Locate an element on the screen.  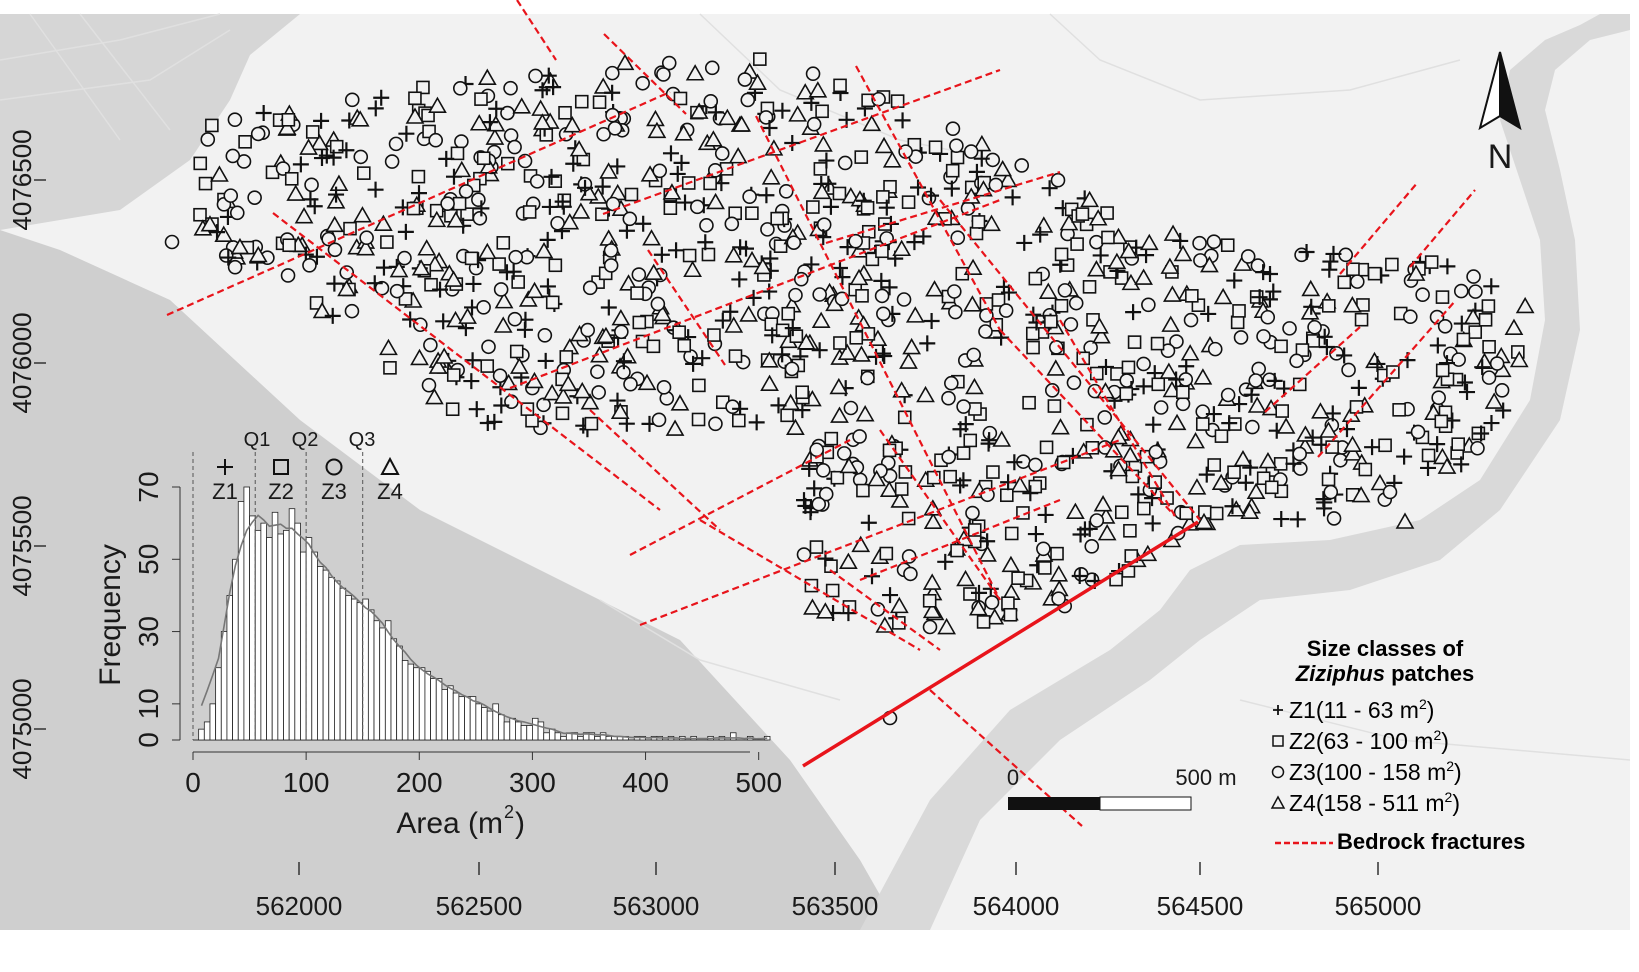
quartile-lines is located at coordinates (278, 596).